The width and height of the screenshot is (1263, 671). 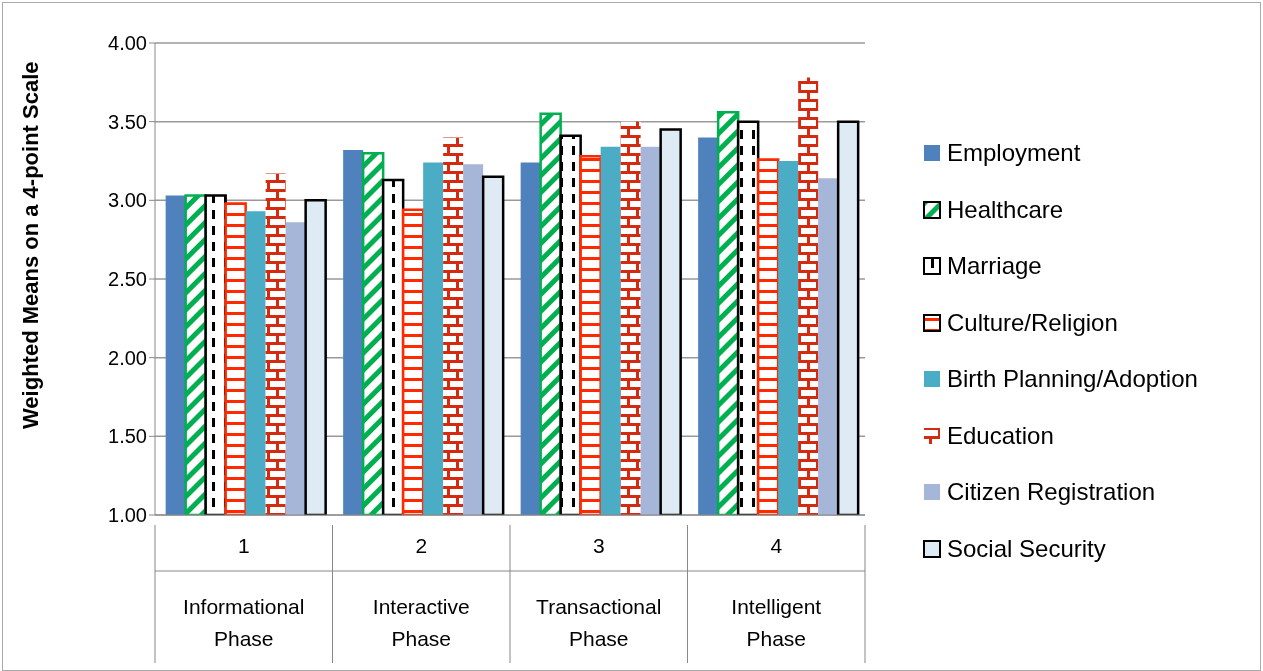 I want to click on category-label: 4 Intelligent Phase, so click(x=776, y=592).